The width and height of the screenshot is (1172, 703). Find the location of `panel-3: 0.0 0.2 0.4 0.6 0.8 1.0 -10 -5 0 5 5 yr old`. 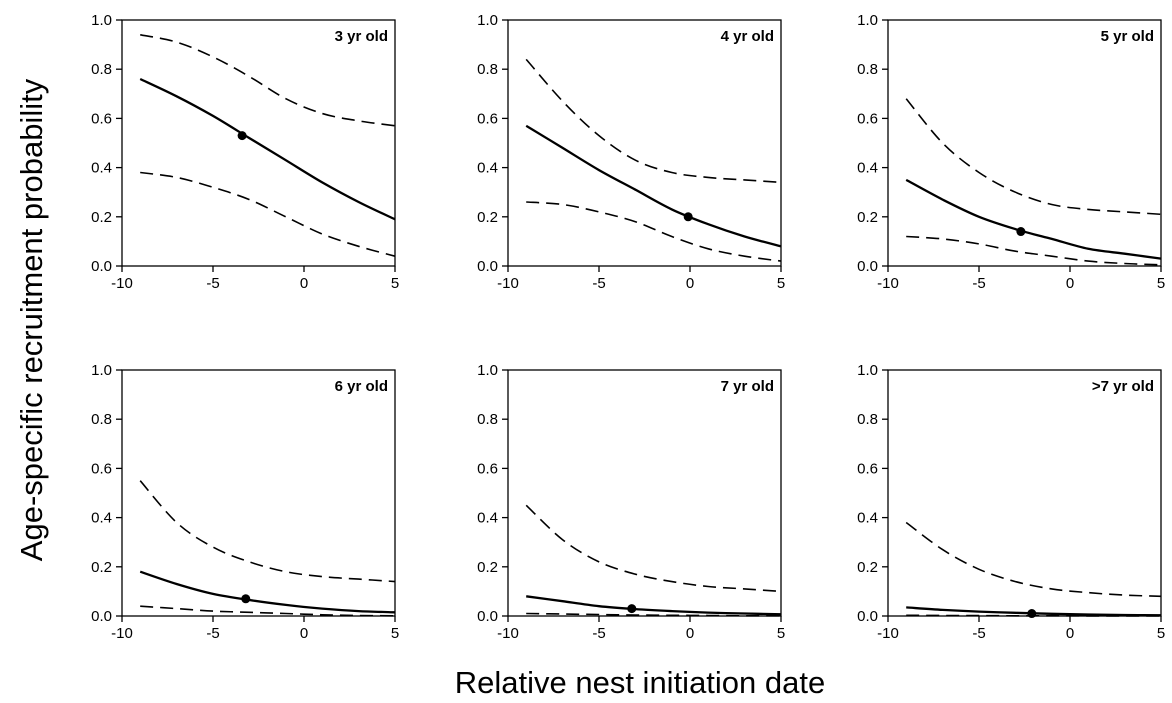

panel-3: 0.0 0.2 0.4 0.6 0.8 1.0 -10 -5 0 5 5 yr old is located at coordinates (1011, 152).